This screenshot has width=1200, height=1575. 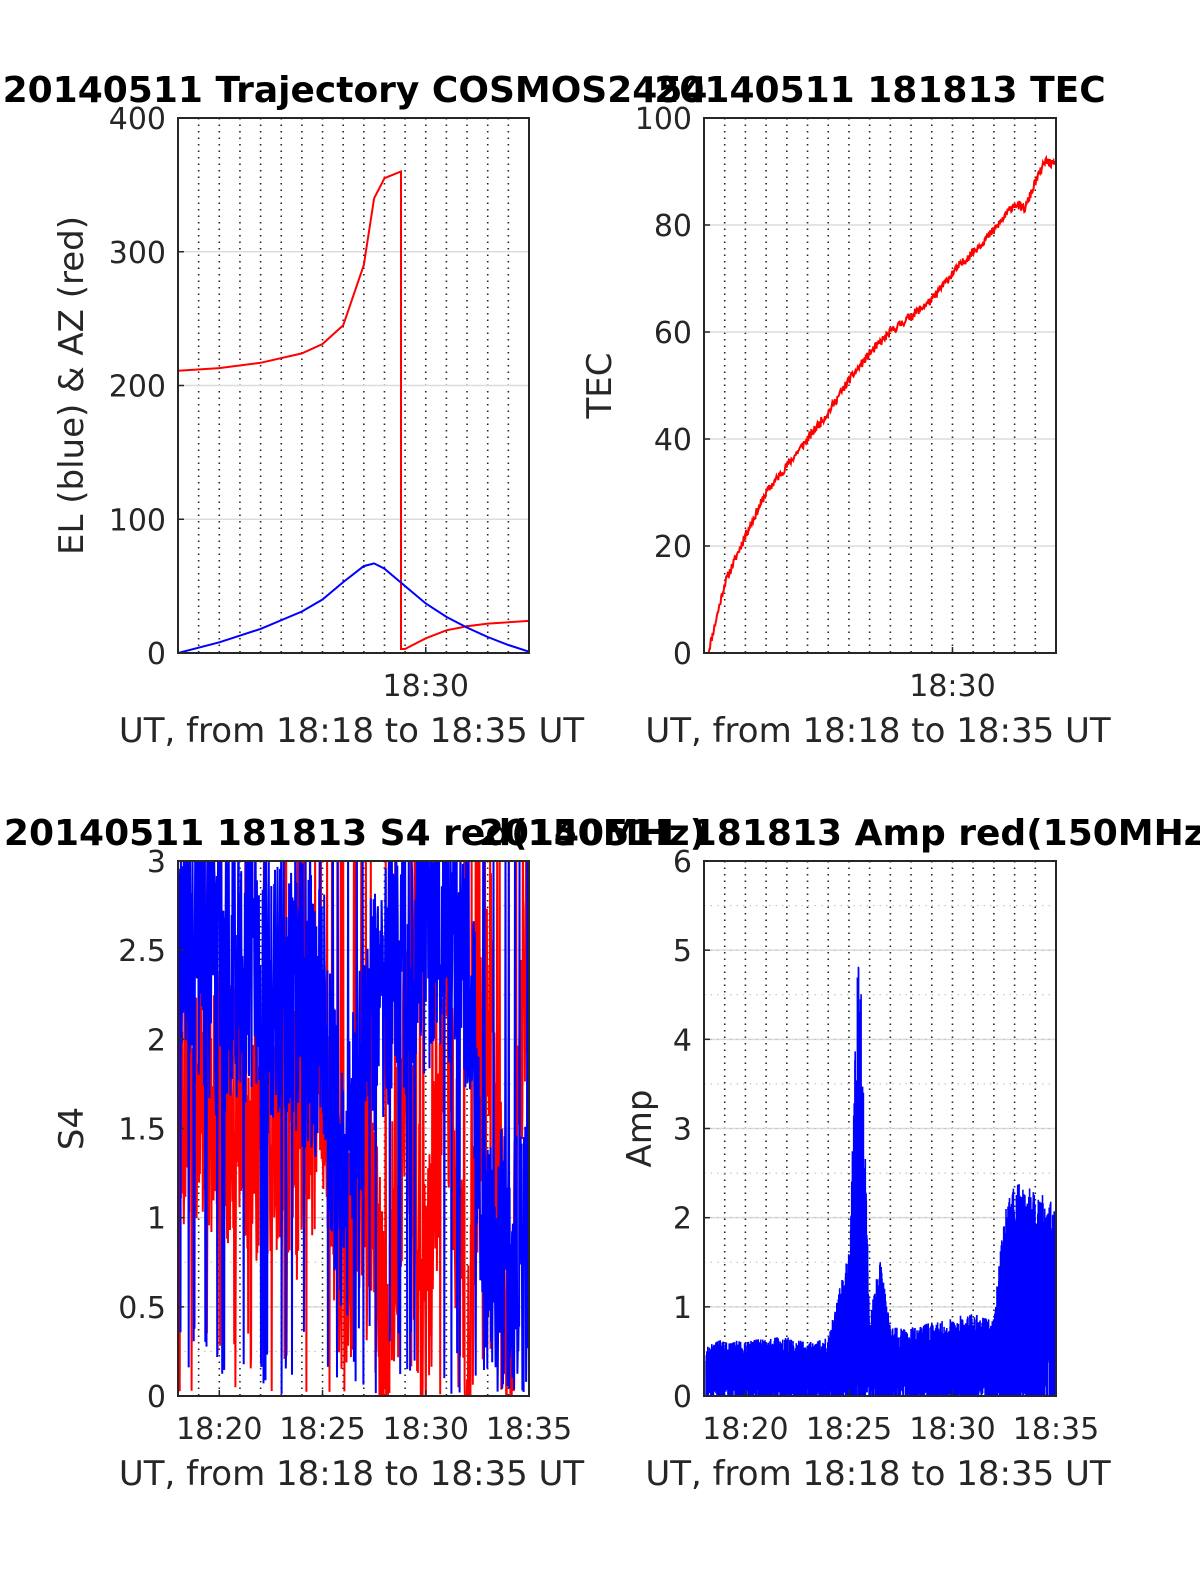 I want to click on chart-title: 20140511 181813 TEC, so click(x=879, y=90).